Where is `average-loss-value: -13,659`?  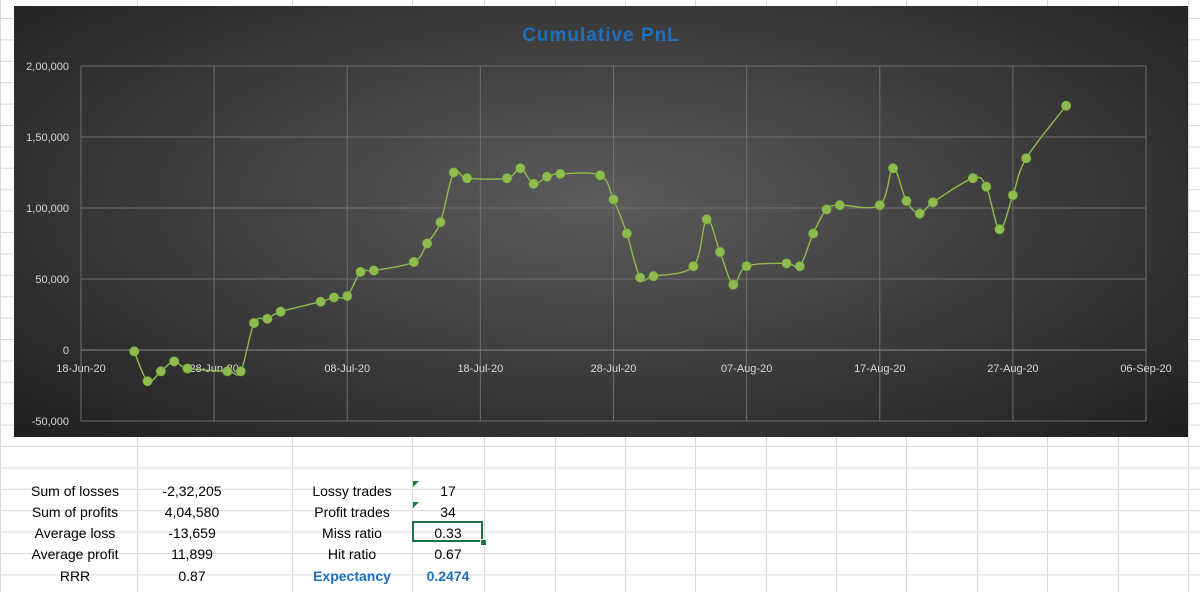
average-loss-value: -13,659 is located at coordinates (192, 533).